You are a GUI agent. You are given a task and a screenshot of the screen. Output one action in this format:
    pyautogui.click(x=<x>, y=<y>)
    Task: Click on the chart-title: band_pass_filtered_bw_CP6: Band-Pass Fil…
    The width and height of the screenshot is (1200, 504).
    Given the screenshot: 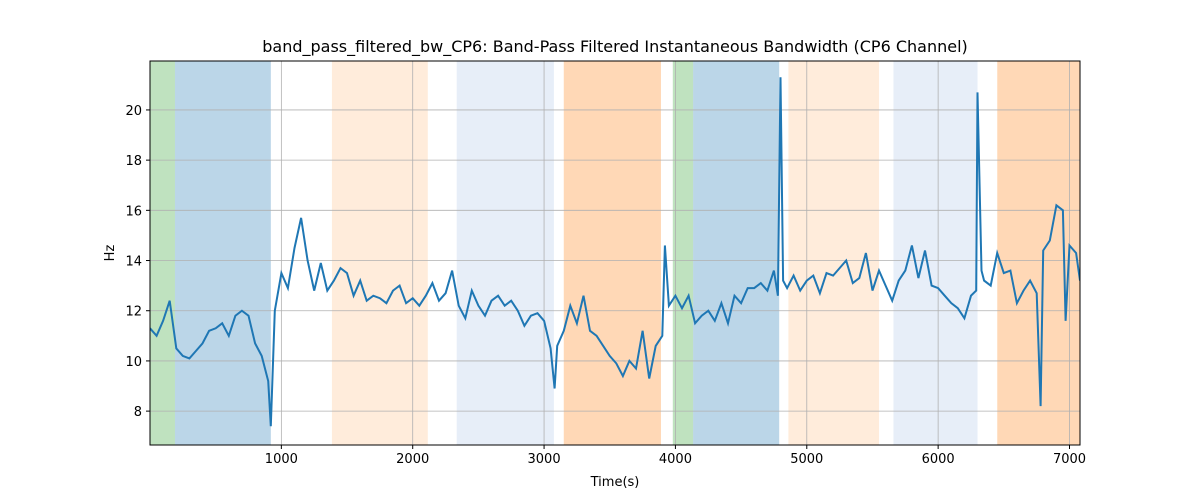 What is the action you would take?
    pyautogui.click(x=615, y=47)
    